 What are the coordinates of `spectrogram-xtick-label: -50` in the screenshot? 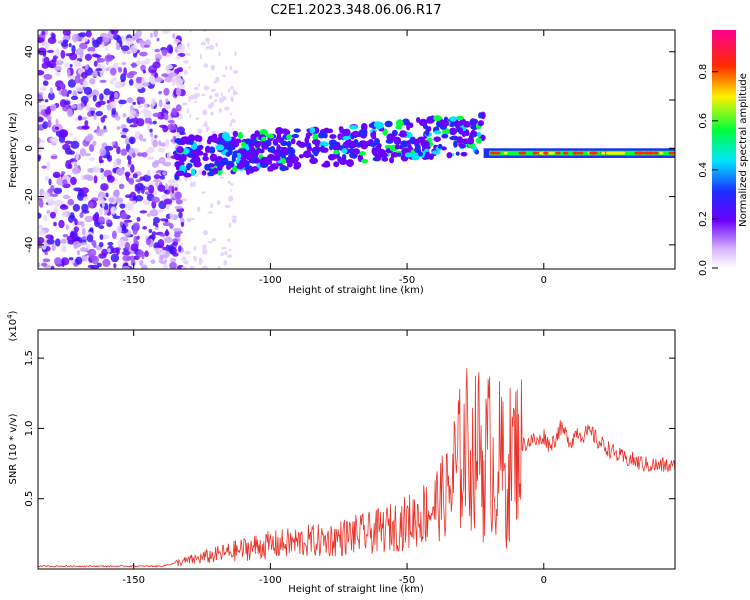 It's located at (407, 280).